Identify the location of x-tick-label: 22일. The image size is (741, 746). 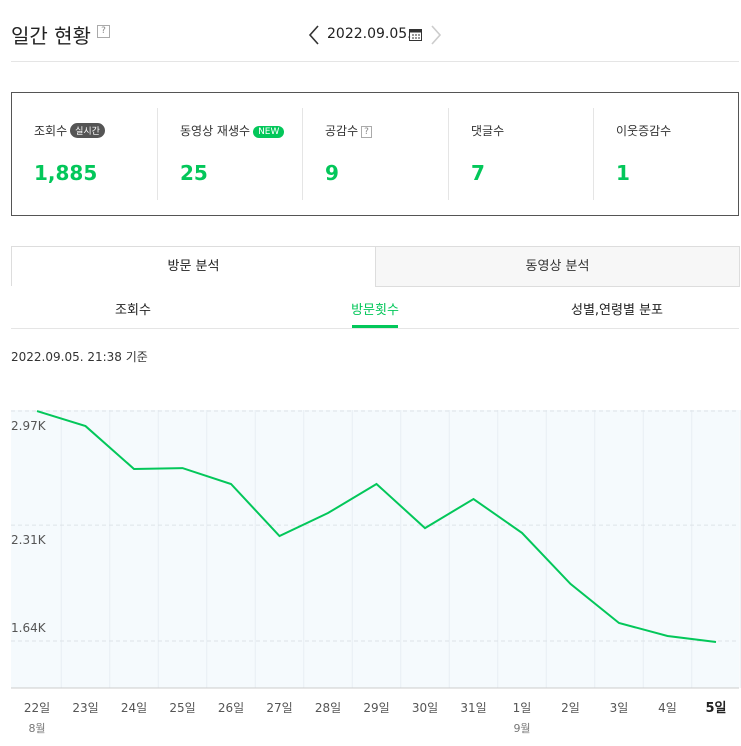
(37, 708).